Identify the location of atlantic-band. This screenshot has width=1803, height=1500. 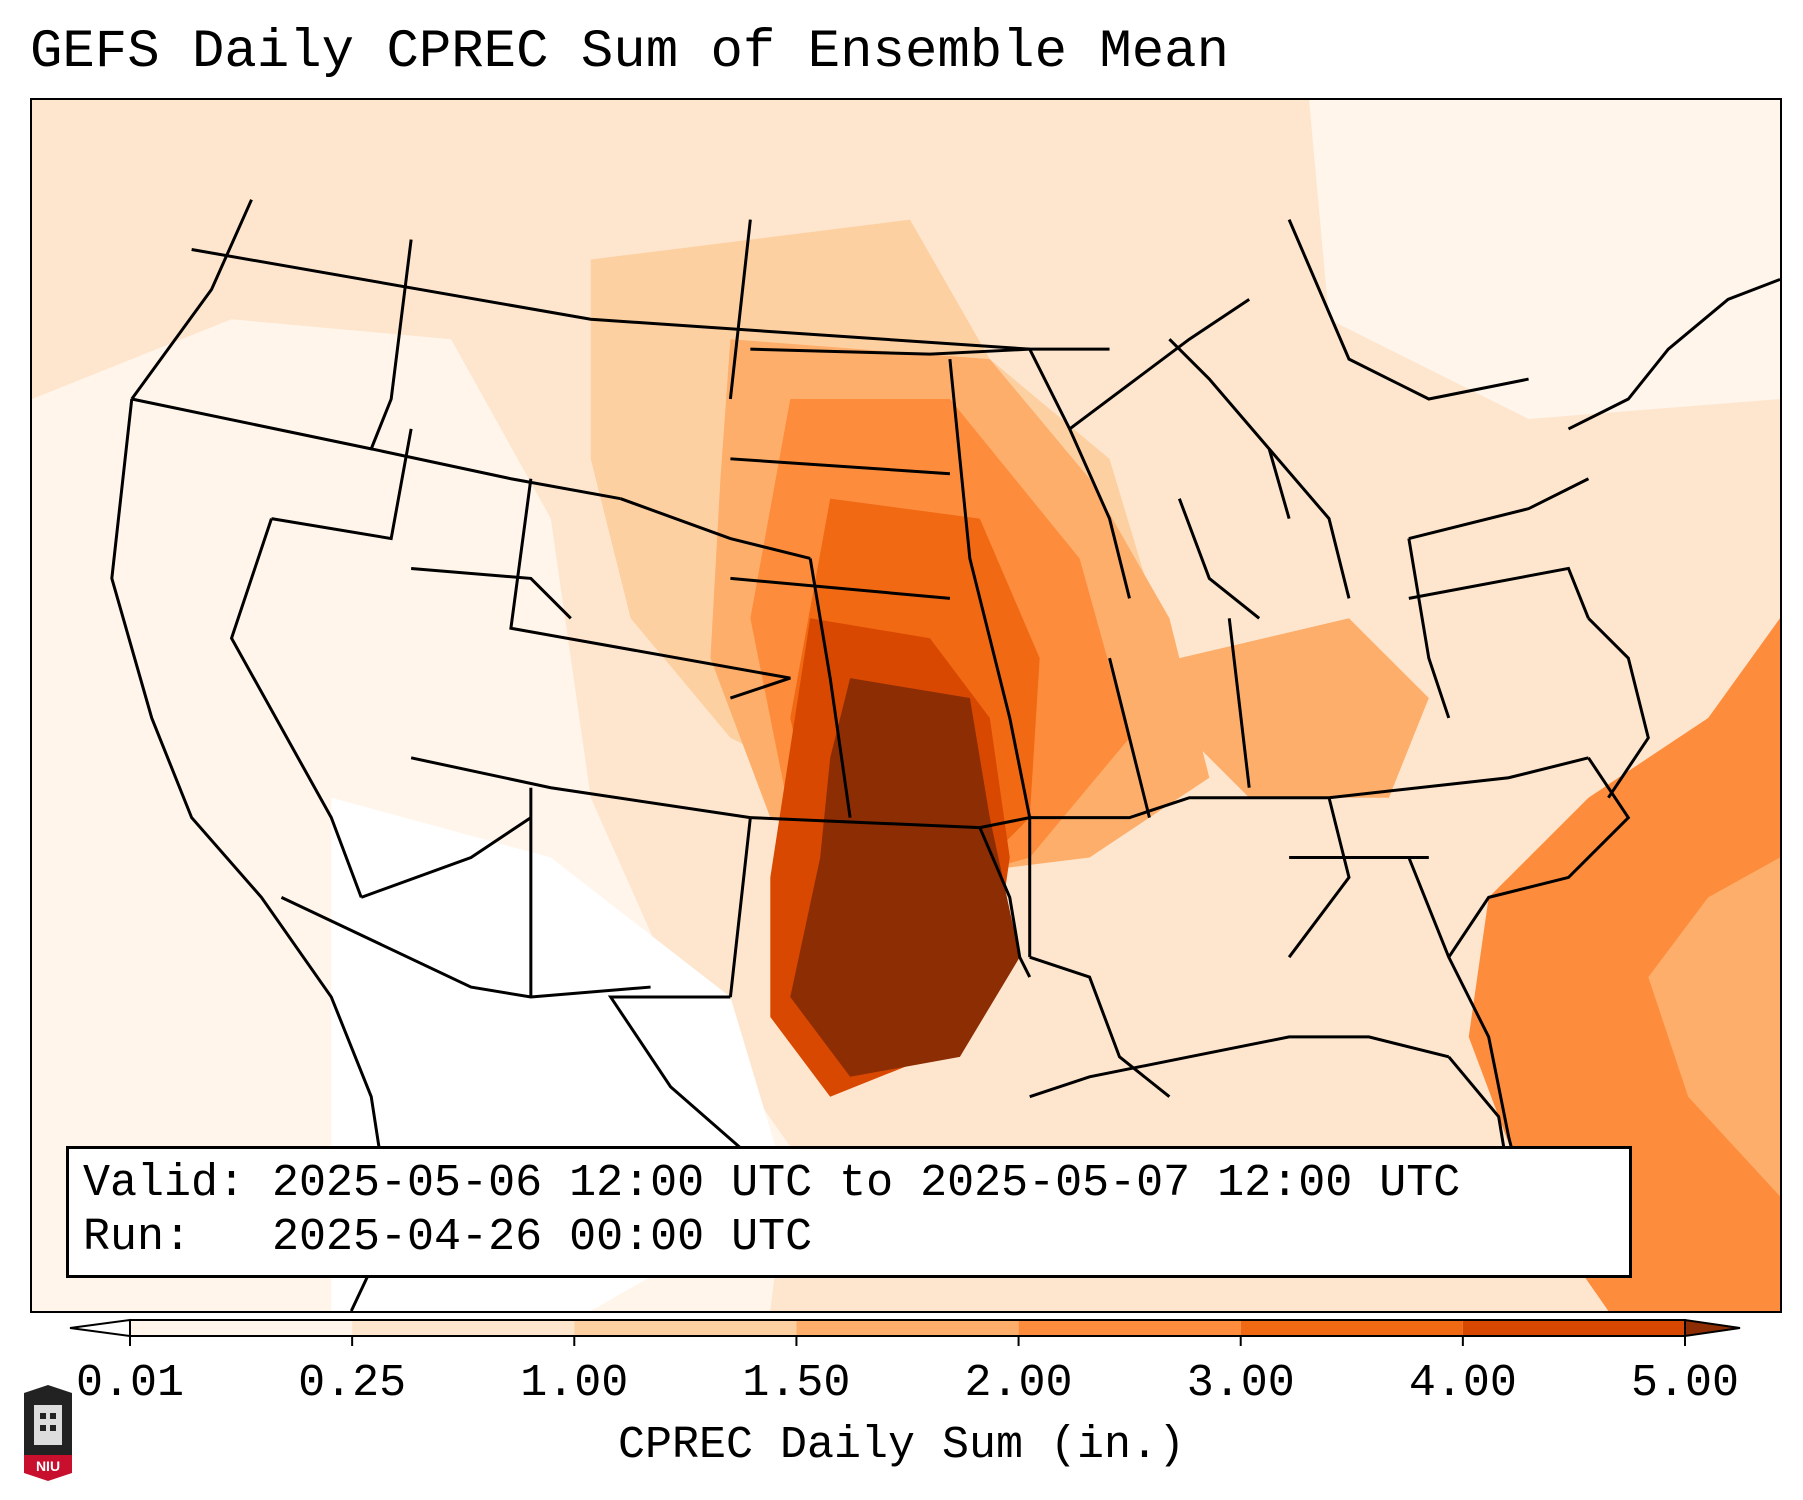
(1624, 964).